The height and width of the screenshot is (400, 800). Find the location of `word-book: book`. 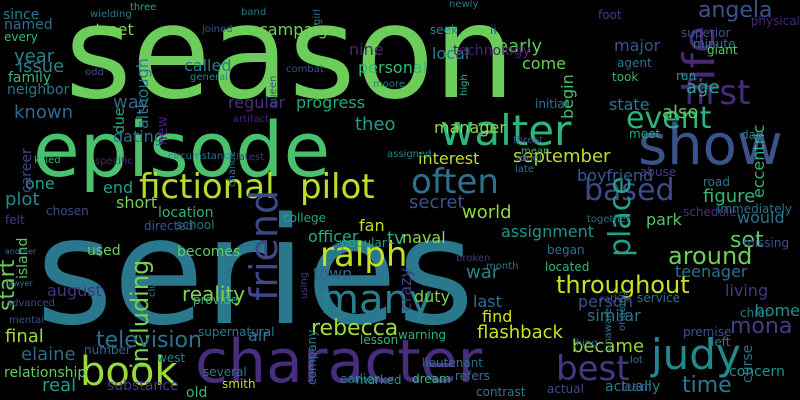

word-book: book is located at coordinates (129, 372).